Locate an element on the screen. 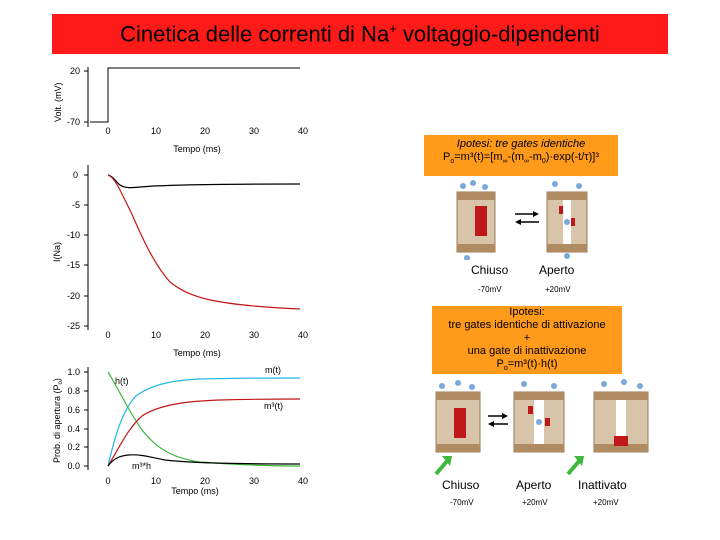 The height and width of the screenshot is (540, 720). voltage-xtick: 40 is located at coordinates (303, 131).